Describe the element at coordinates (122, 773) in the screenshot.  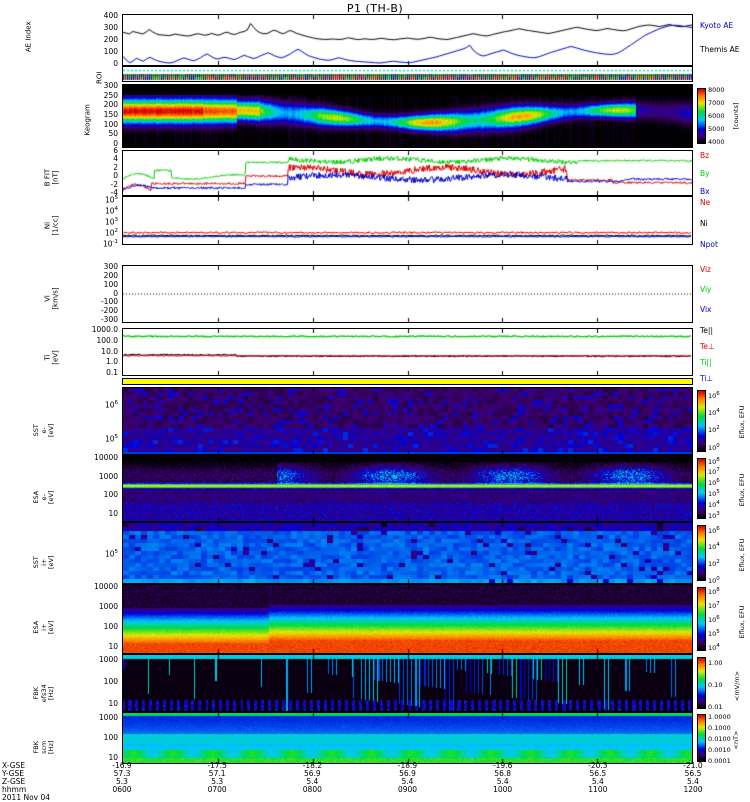
I see `axis-tick-value: 57.3` at that location.